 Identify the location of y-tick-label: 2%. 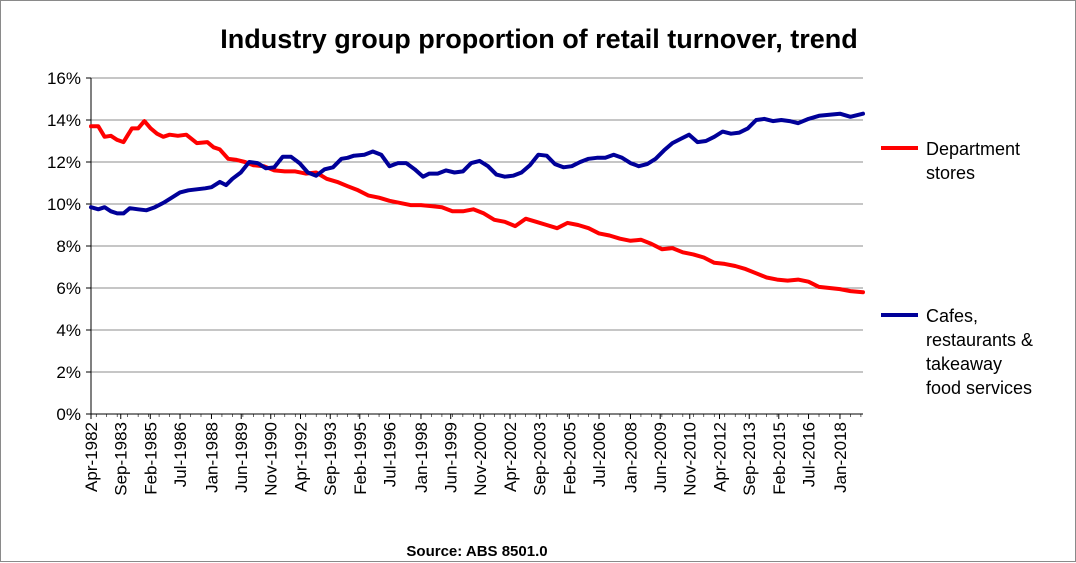
(68, 372).